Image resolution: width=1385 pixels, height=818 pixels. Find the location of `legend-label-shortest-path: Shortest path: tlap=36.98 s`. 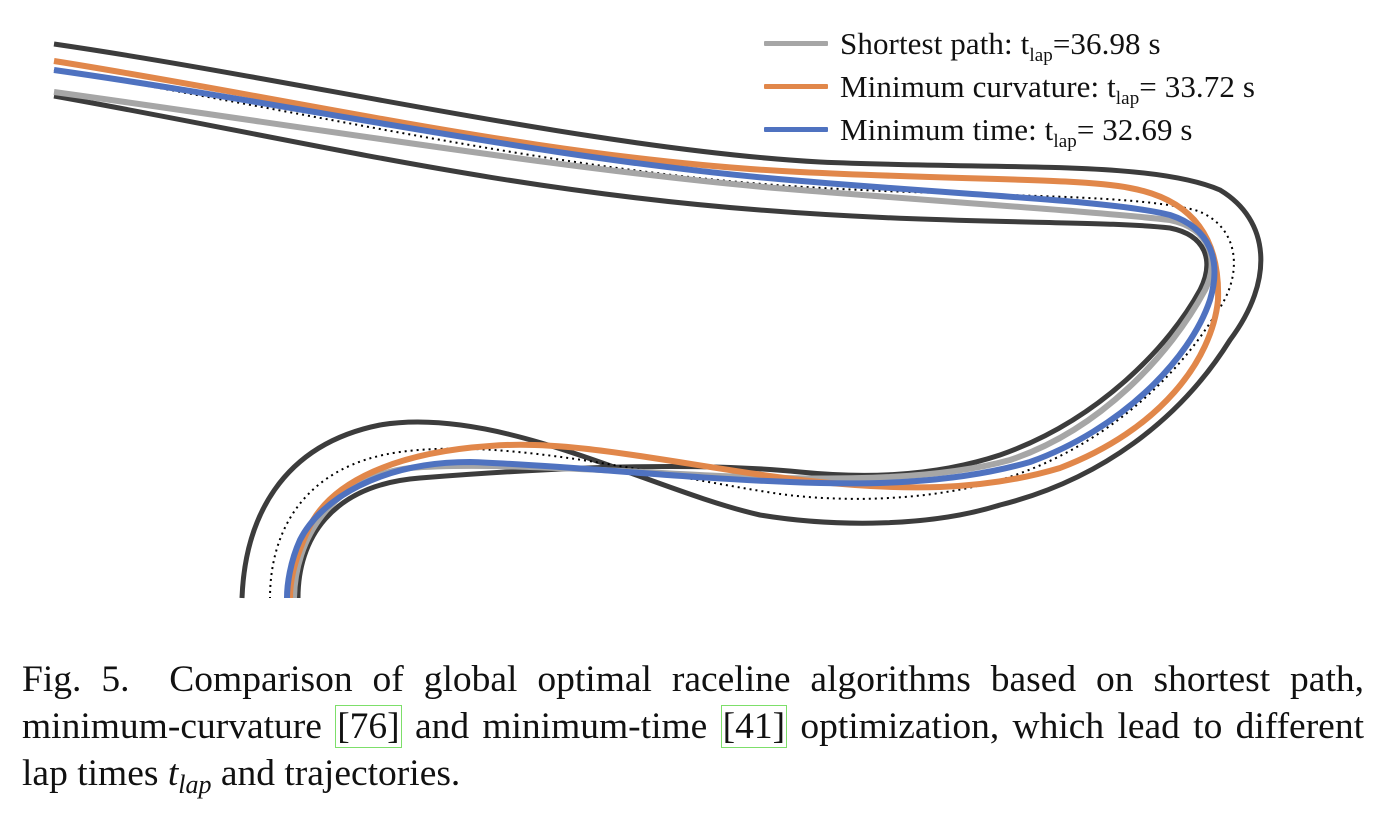

legend-label-shortest-path: Shortest path: tlap=36.98 s is located at coordinates (1000, 45).